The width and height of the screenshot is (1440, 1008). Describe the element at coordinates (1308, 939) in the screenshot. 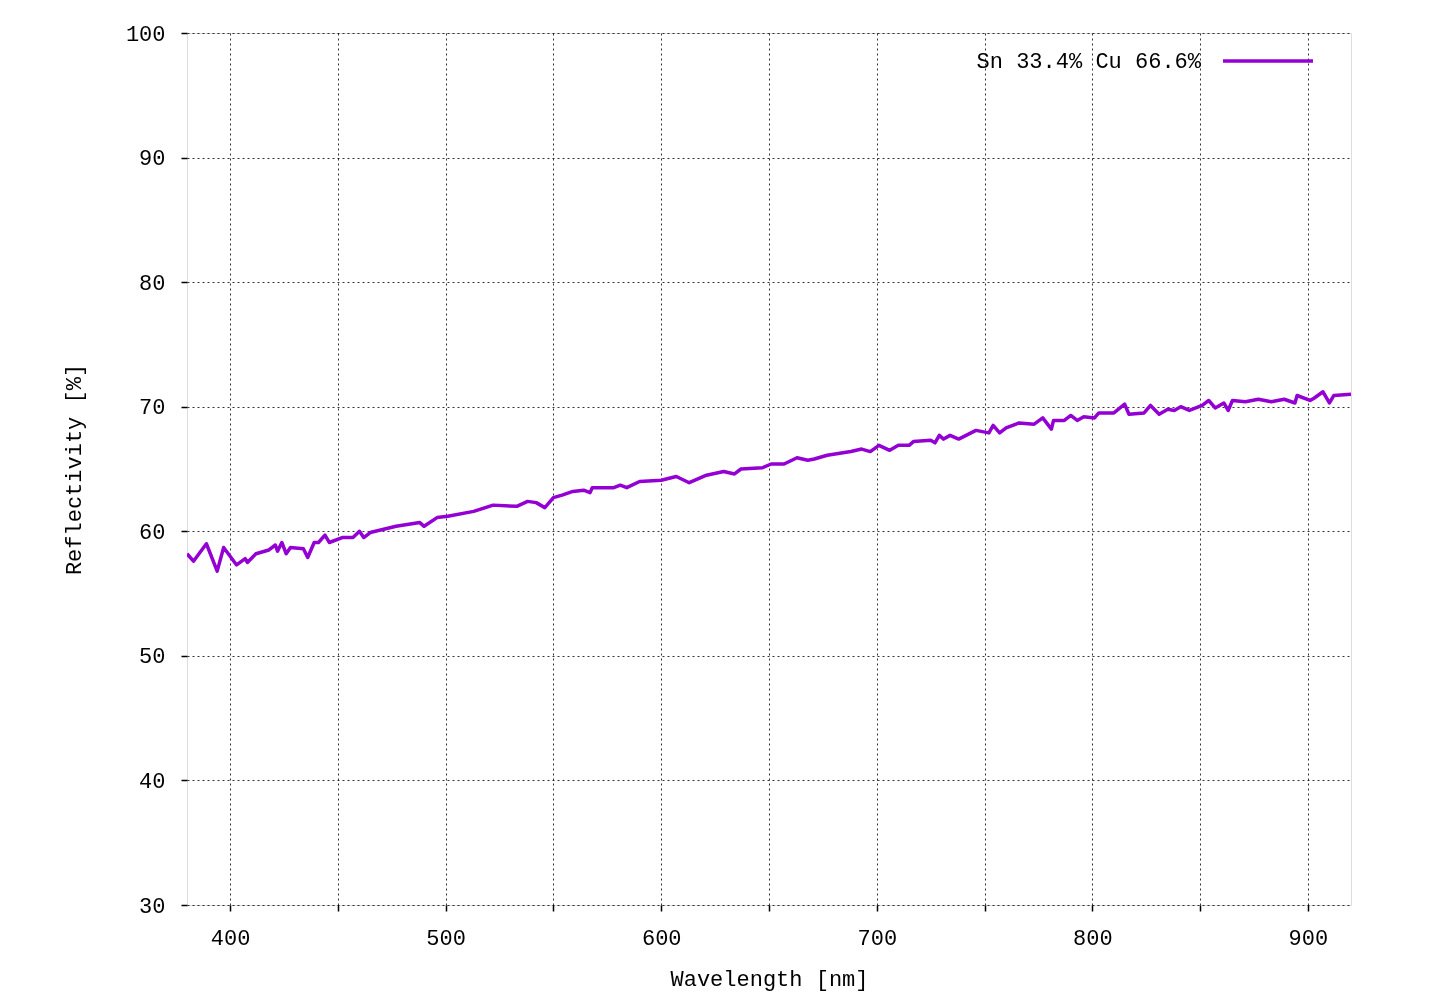

I see `x-tick-label: 900` at that location.